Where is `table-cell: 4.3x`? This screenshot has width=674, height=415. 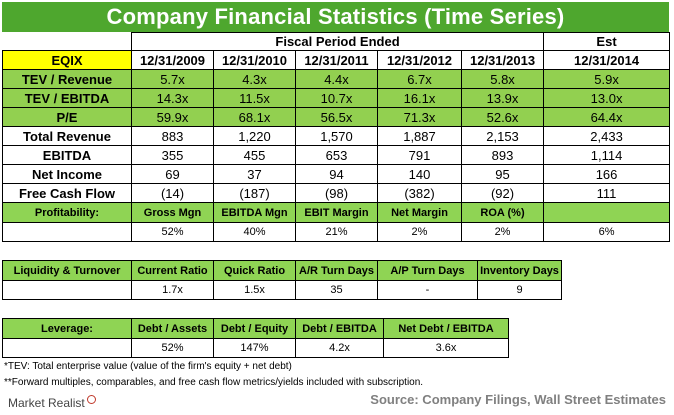 table-cell: 4.3x is located at coordinates (254, 79).